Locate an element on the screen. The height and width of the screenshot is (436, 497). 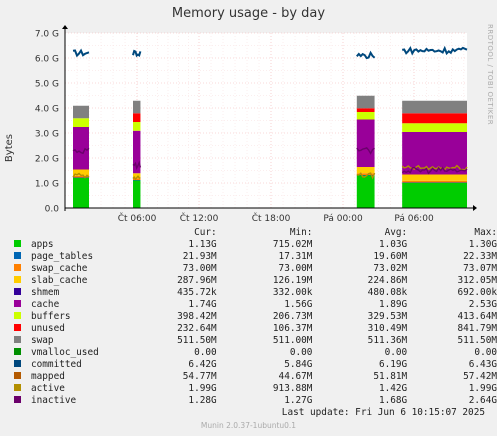
legend-min: 0.00 is located at coordinates (301, 352).